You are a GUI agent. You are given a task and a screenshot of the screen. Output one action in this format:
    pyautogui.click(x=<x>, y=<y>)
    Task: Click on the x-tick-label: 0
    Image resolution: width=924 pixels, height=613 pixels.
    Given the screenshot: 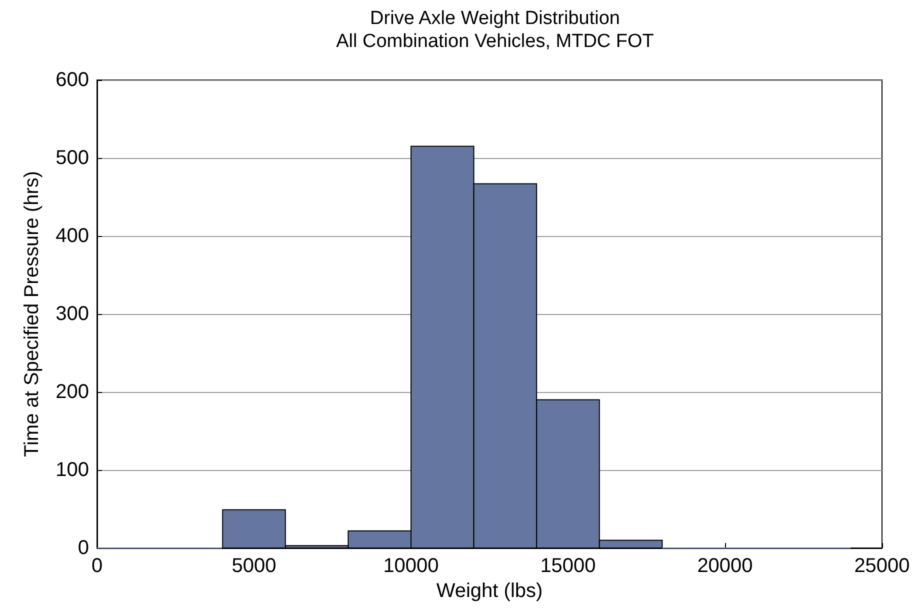 What is the action you would take?
    pyautogui.click(x=97, y=566)
    